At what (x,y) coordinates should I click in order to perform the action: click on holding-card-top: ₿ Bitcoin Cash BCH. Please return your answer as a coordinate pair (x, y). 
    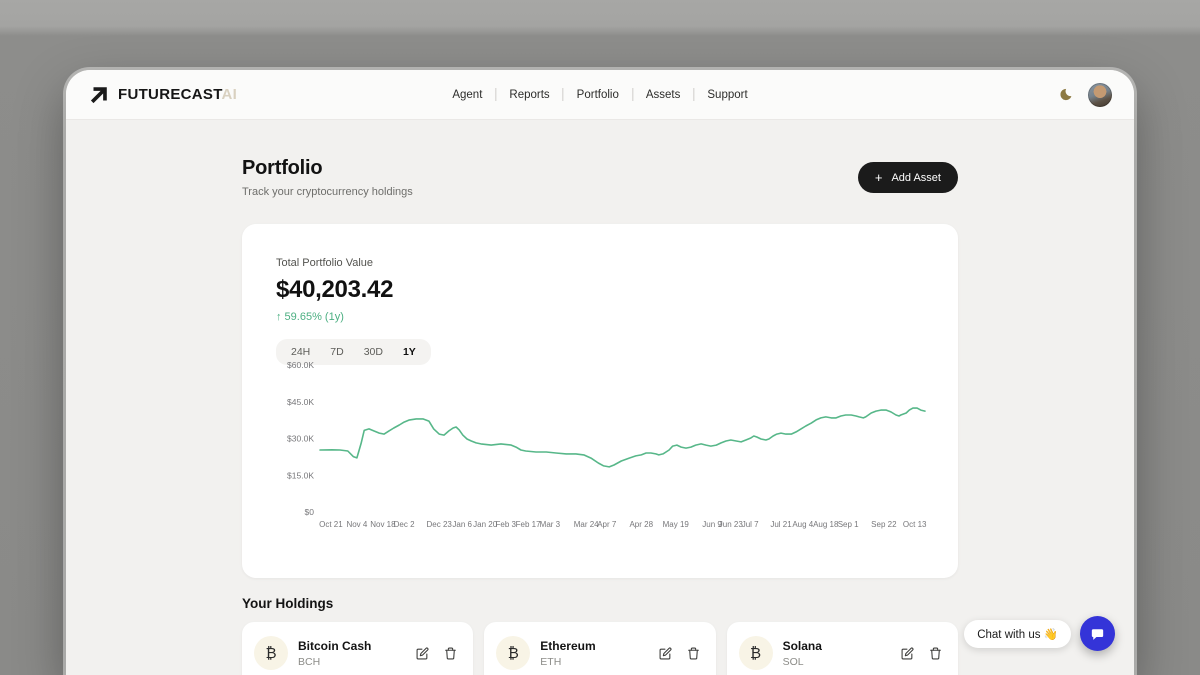
    Looking at the image, I should click on (357, 653).